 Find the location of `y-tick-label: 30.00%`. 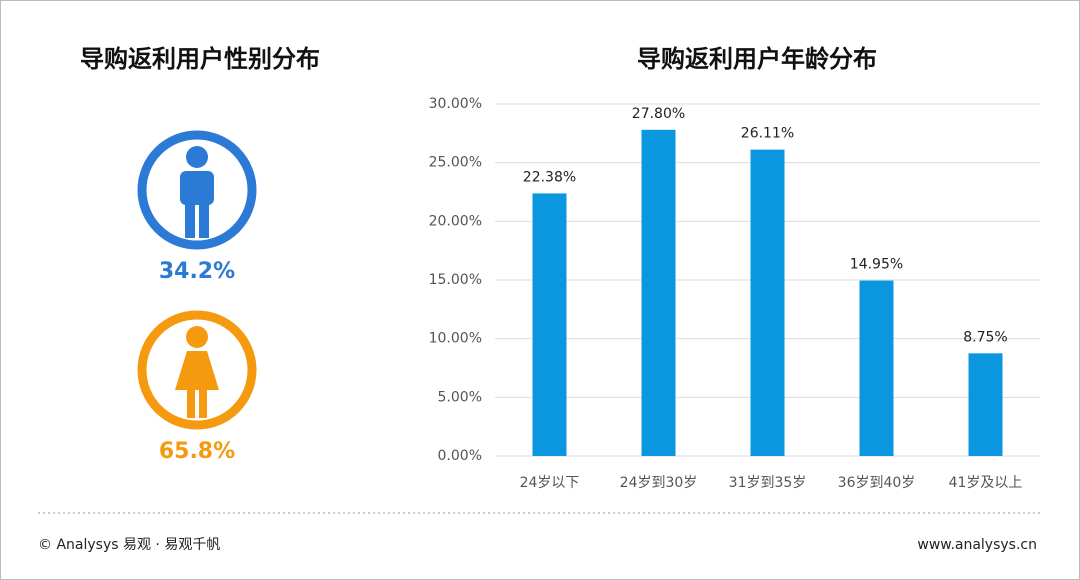

y-tick-label: 30.00% is located at coordinates (455, 104).